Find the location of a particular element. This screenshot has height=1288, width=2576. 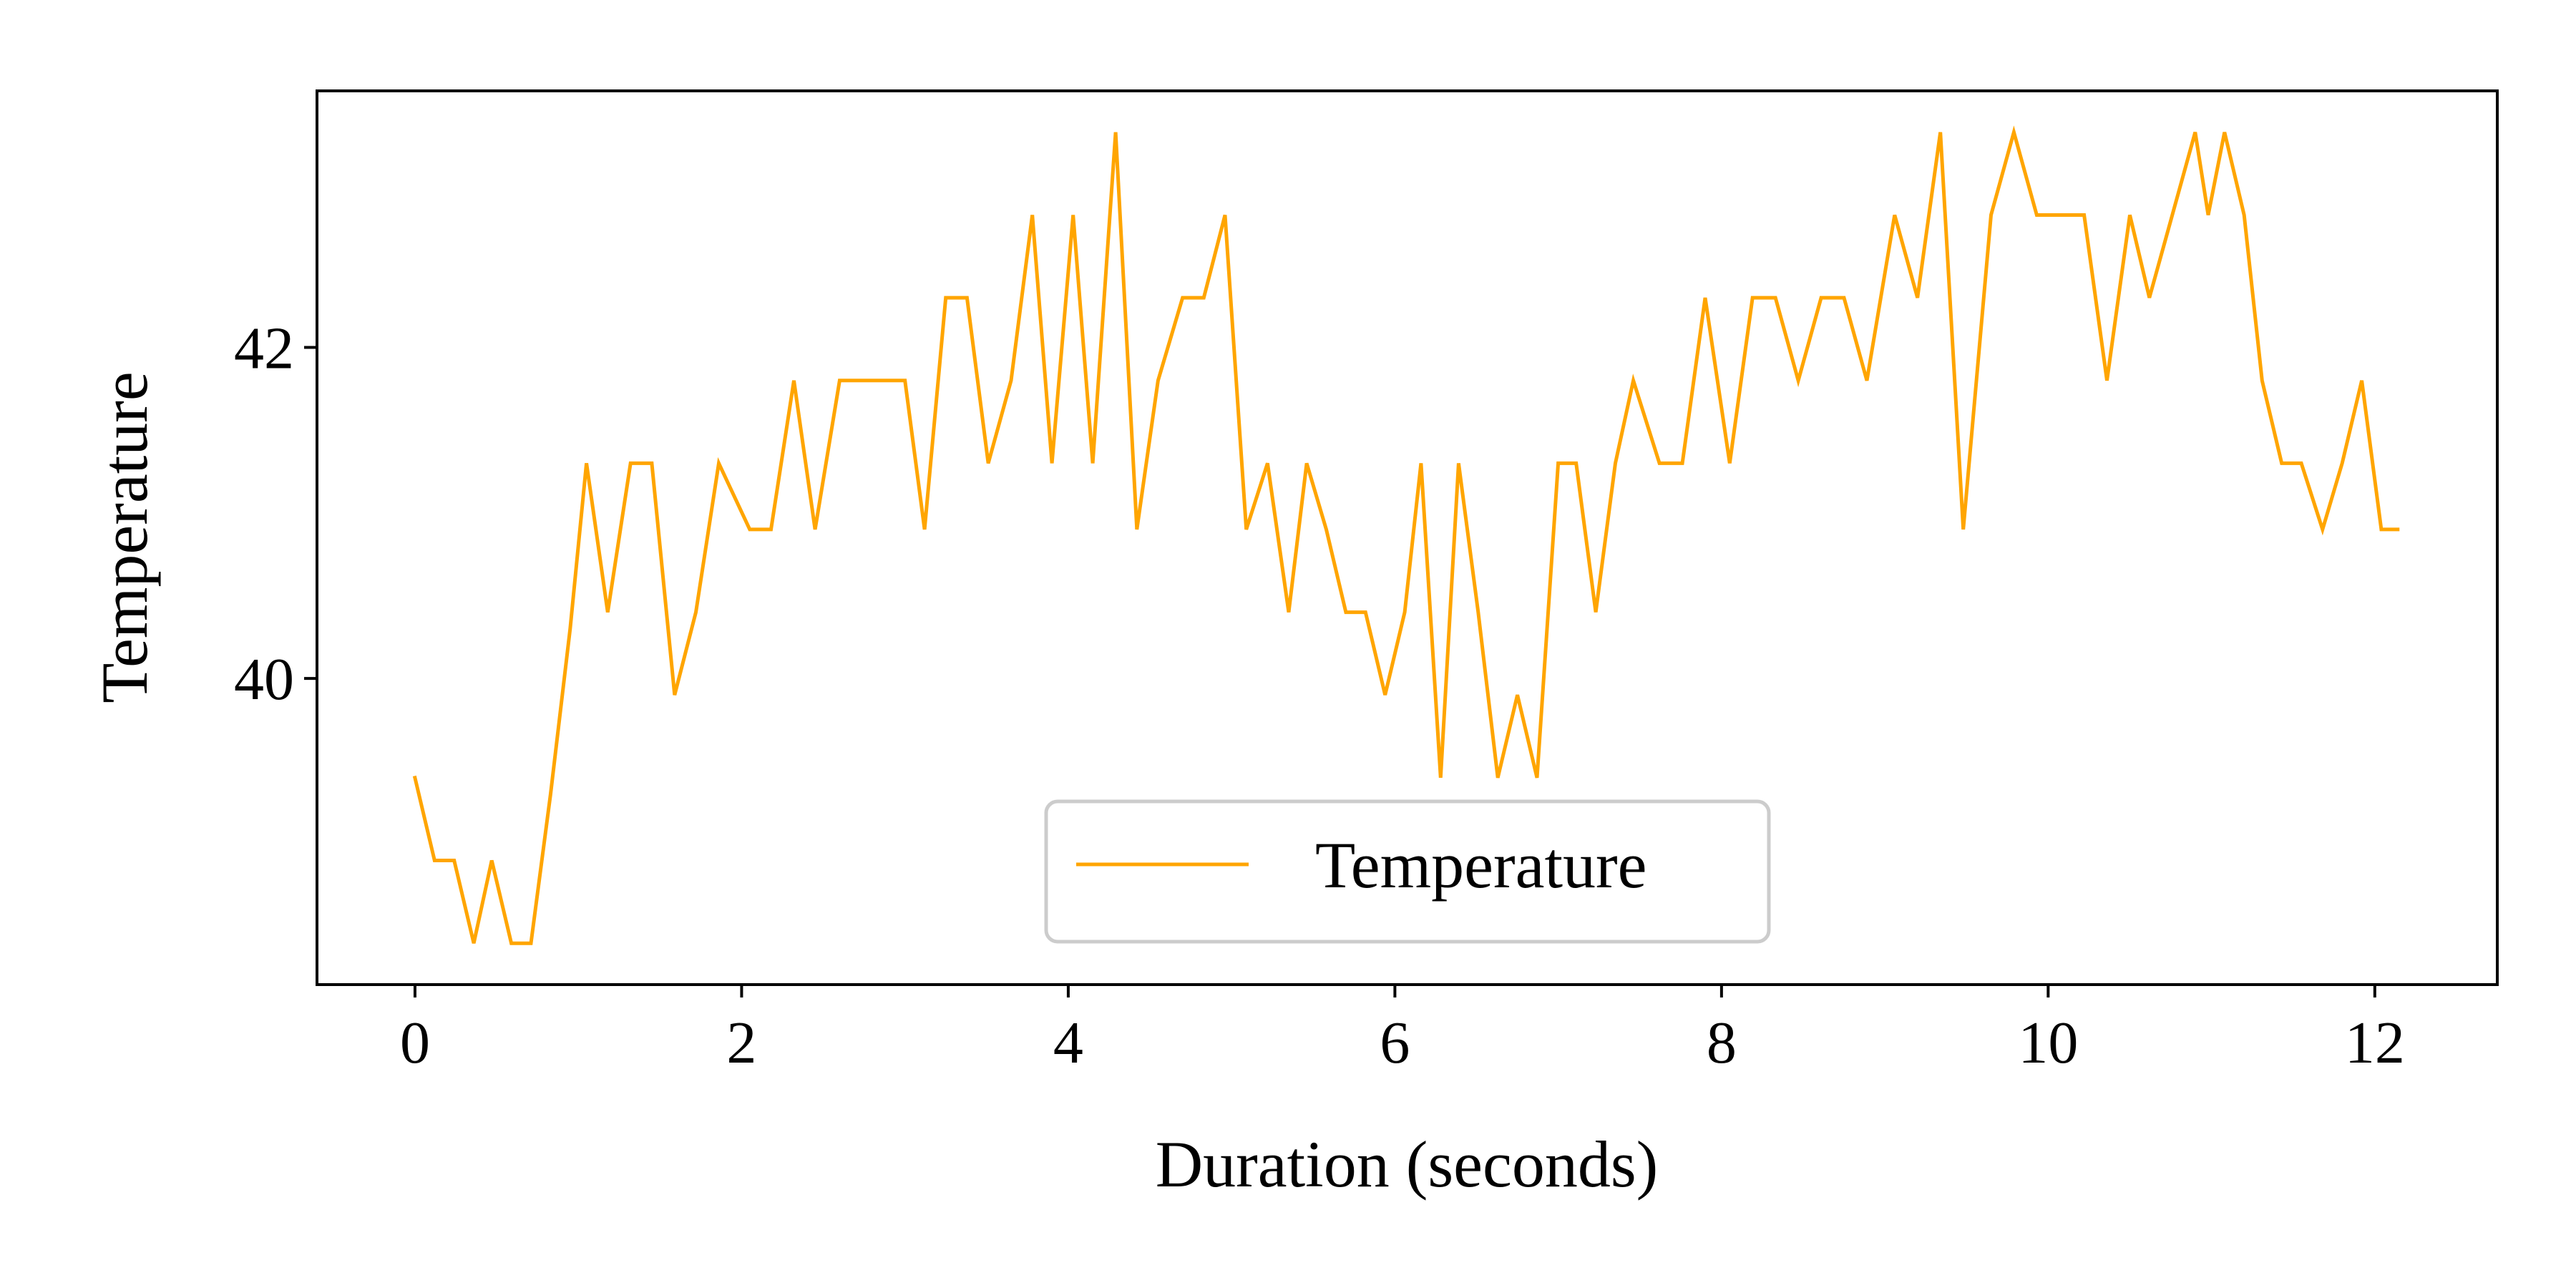

y-tick-label: 40 is located at coordinates (264, 679).